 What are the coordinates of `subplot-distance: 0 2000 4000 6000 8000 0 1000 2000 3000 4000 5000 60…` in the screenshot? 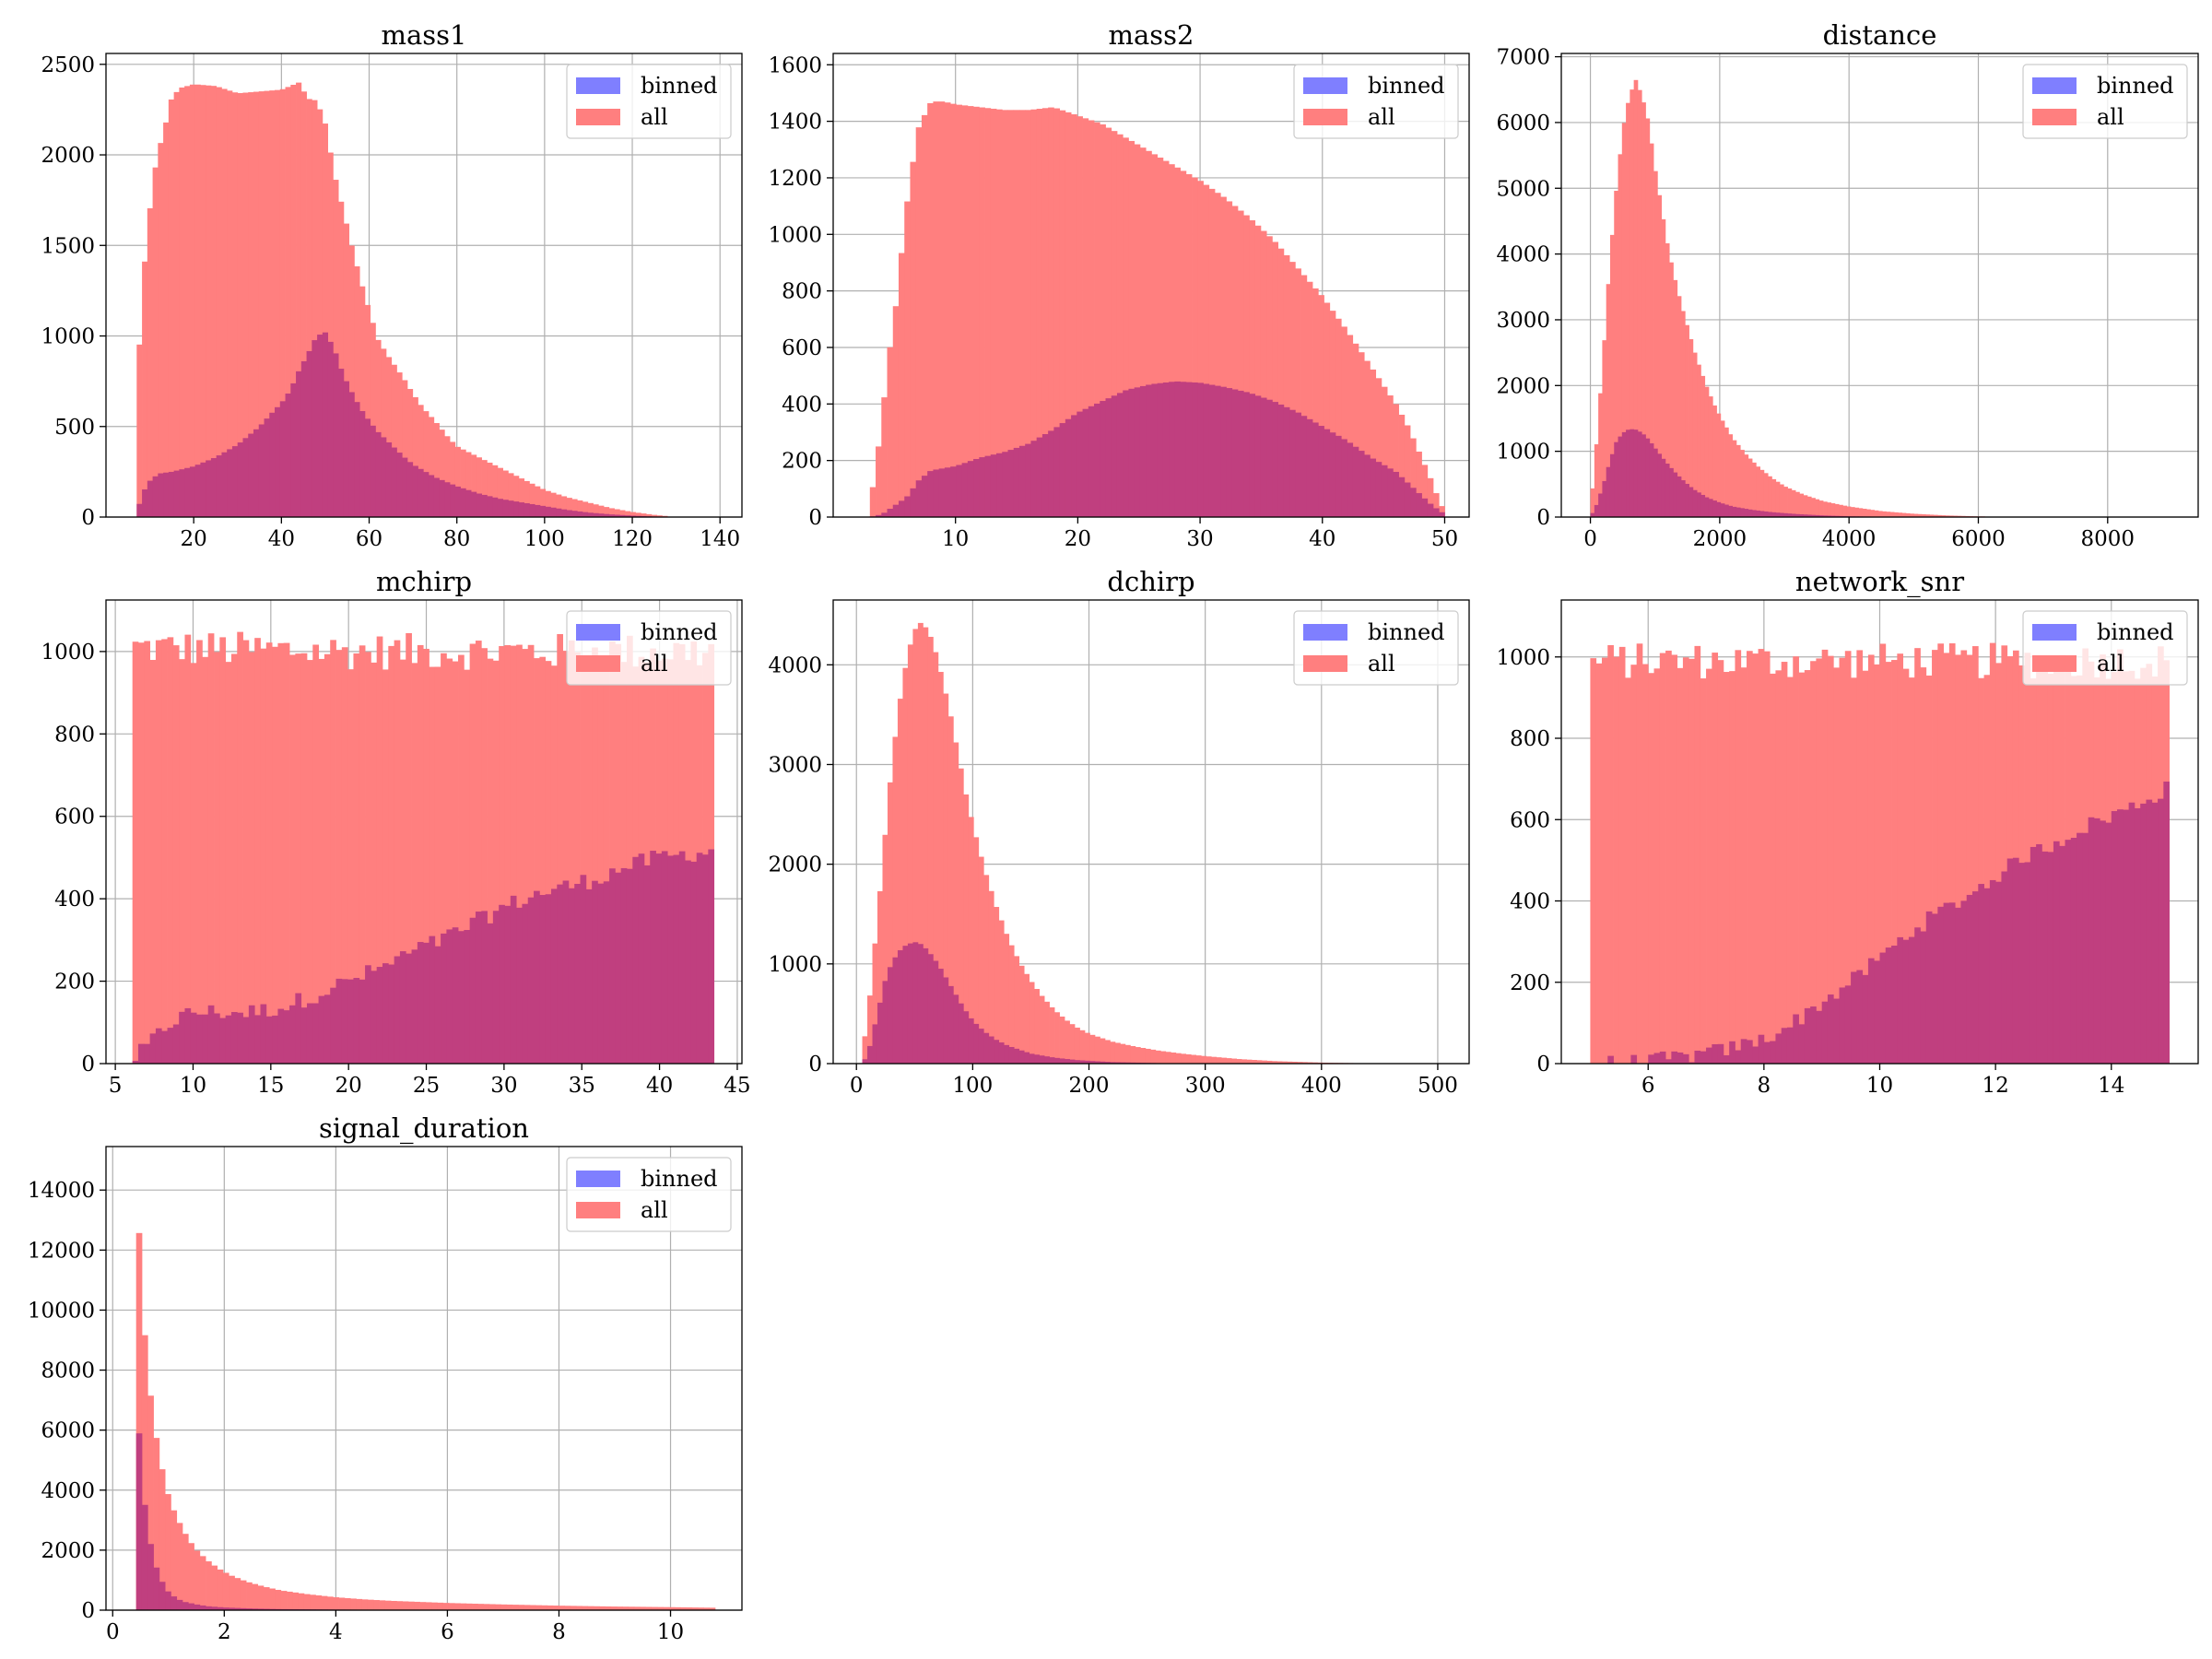 It's located at (1847, 285).